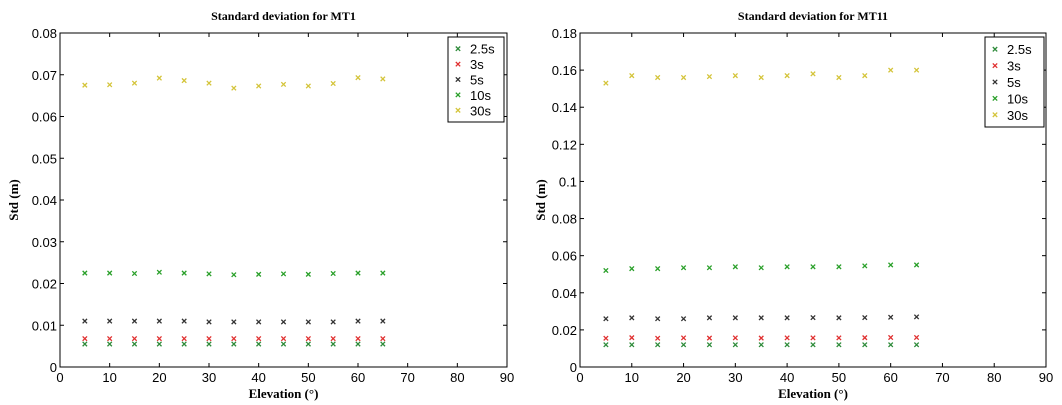  What do you see at coordinates (1014, 82) in the screenshot?
I see `legend-label: 5s` at bounding box center [1014, 82].